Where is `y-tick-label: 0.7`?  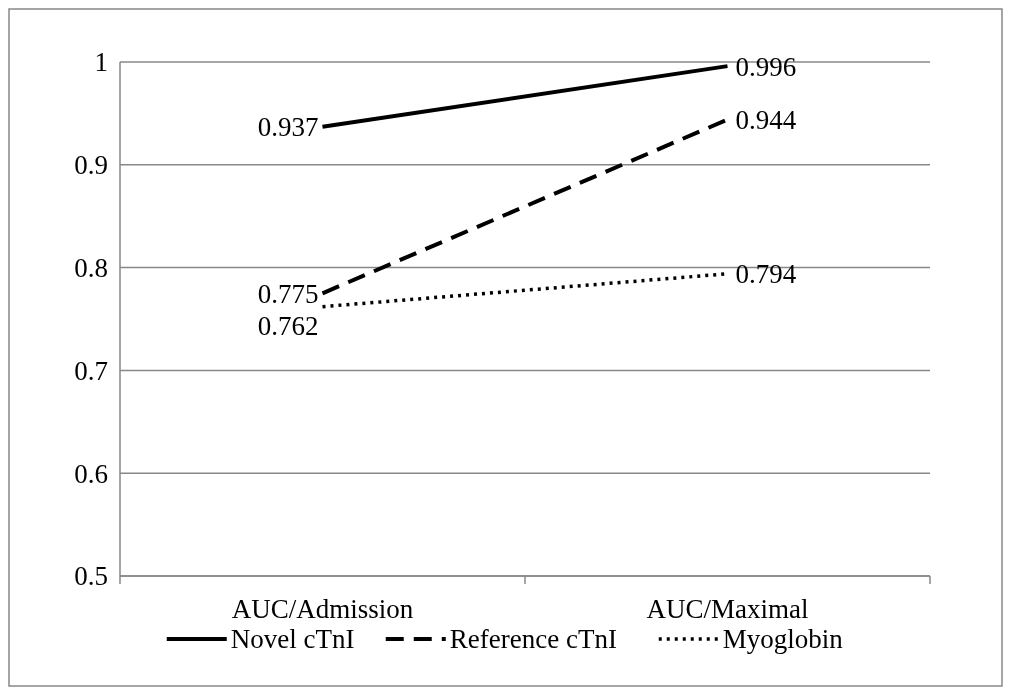
y-tick-label: 0.7 is located at coordinates (91, 370).